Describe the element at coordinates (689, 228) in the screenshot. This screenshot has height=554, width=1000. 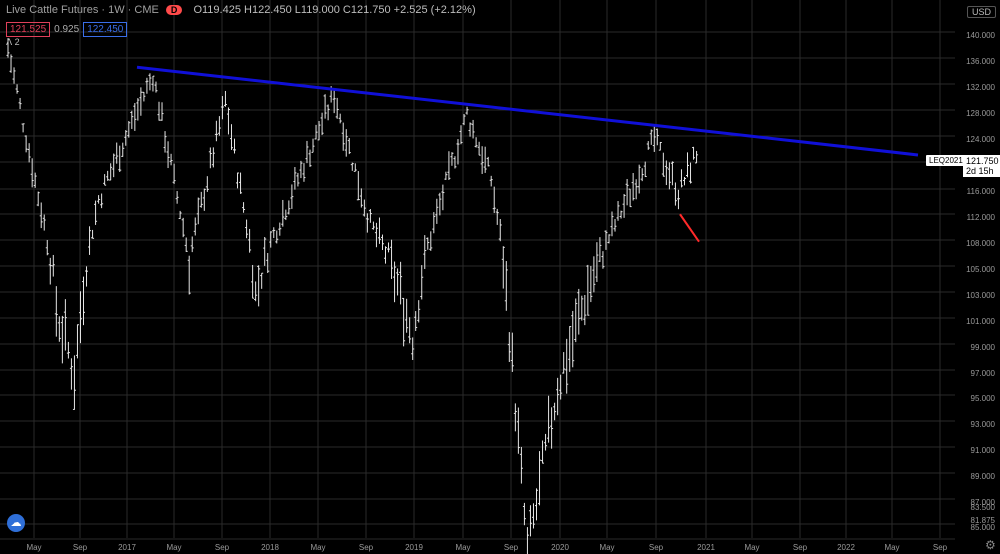
I see `red-trend-segment` at that location.